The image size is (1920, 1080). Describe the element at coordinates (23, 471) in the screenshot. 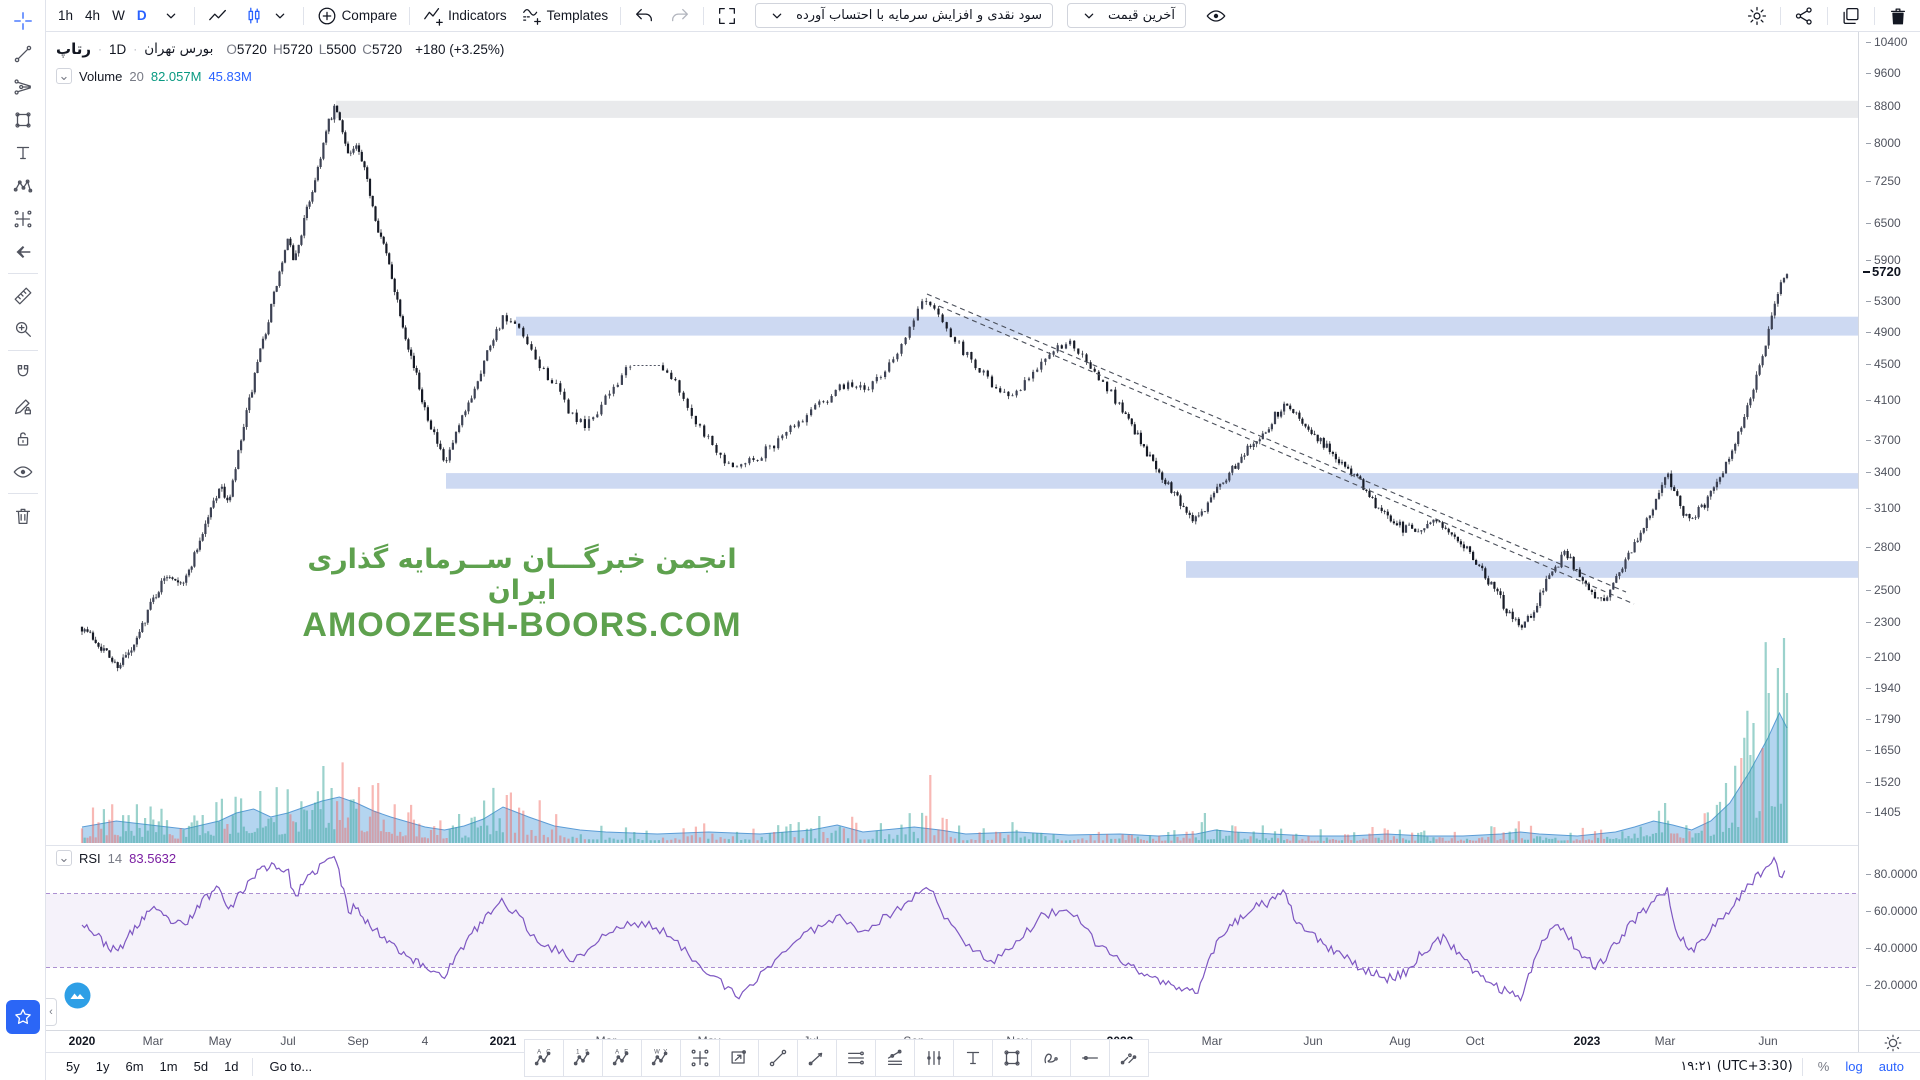

I see `eye-tool` at that location.